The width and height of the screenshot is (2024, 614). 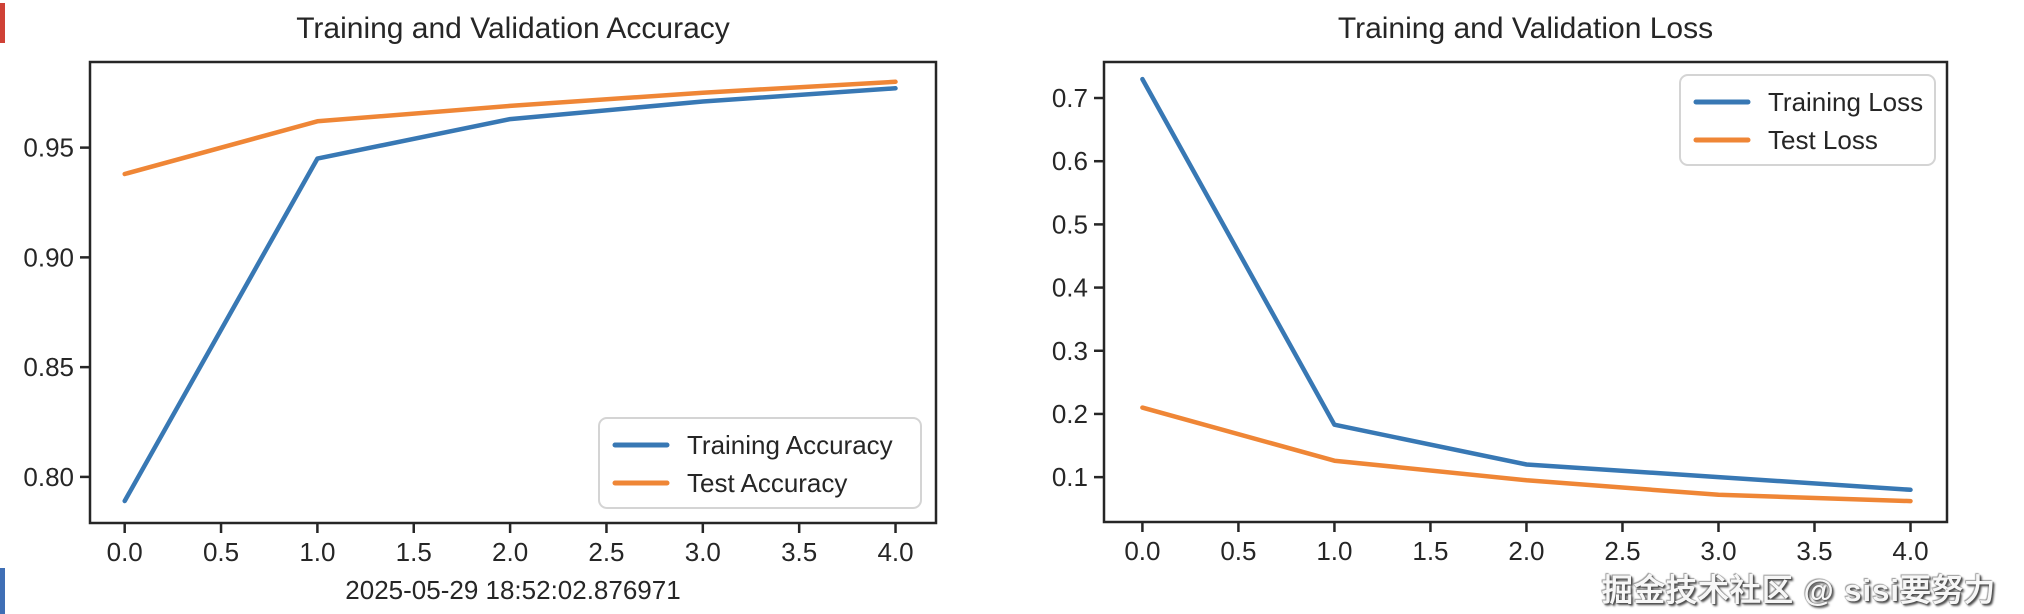 I want to click on chart-title: Training and Validation Accuracy, so click(x=513, y=28).